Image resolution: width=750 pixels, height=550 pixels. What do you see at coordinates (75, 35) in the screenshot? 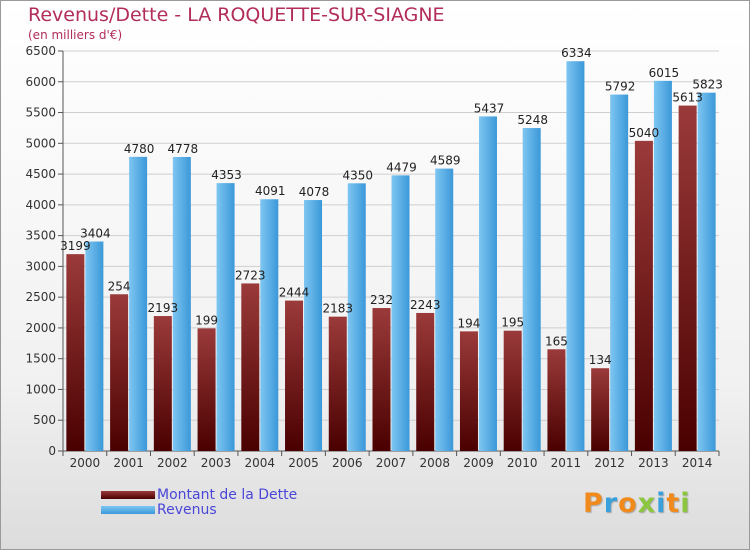
I see `chart-subtitle: (en milliers d'€)` at bounding box center [75, 35].